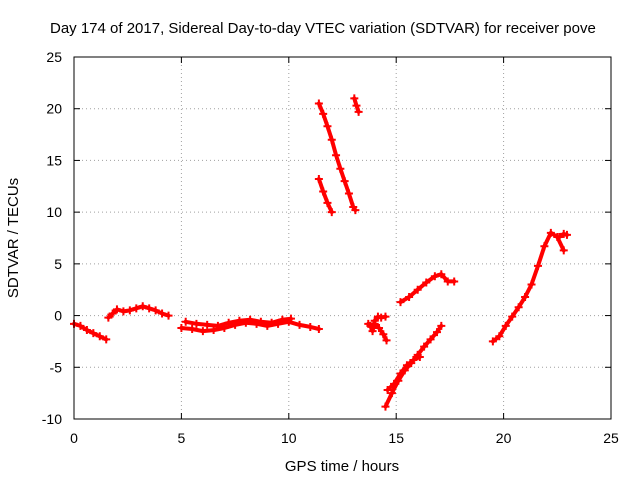  I want to click on x-tick-label: 25, so click(611, 438).